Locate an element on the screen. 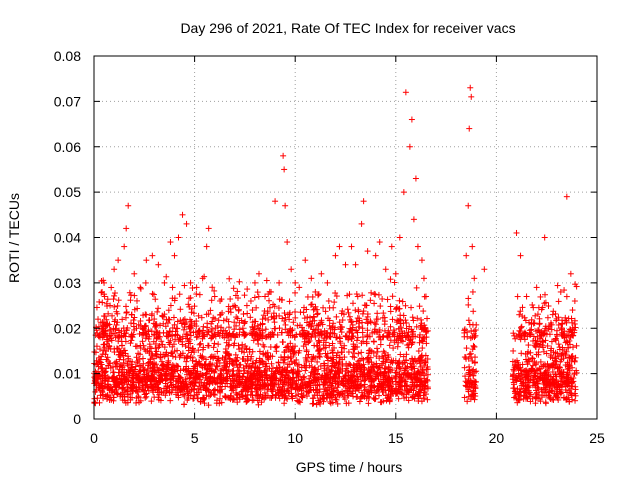 The image size is (640, 485). x-tick-label: 0 is located at coordinates (94, 438).